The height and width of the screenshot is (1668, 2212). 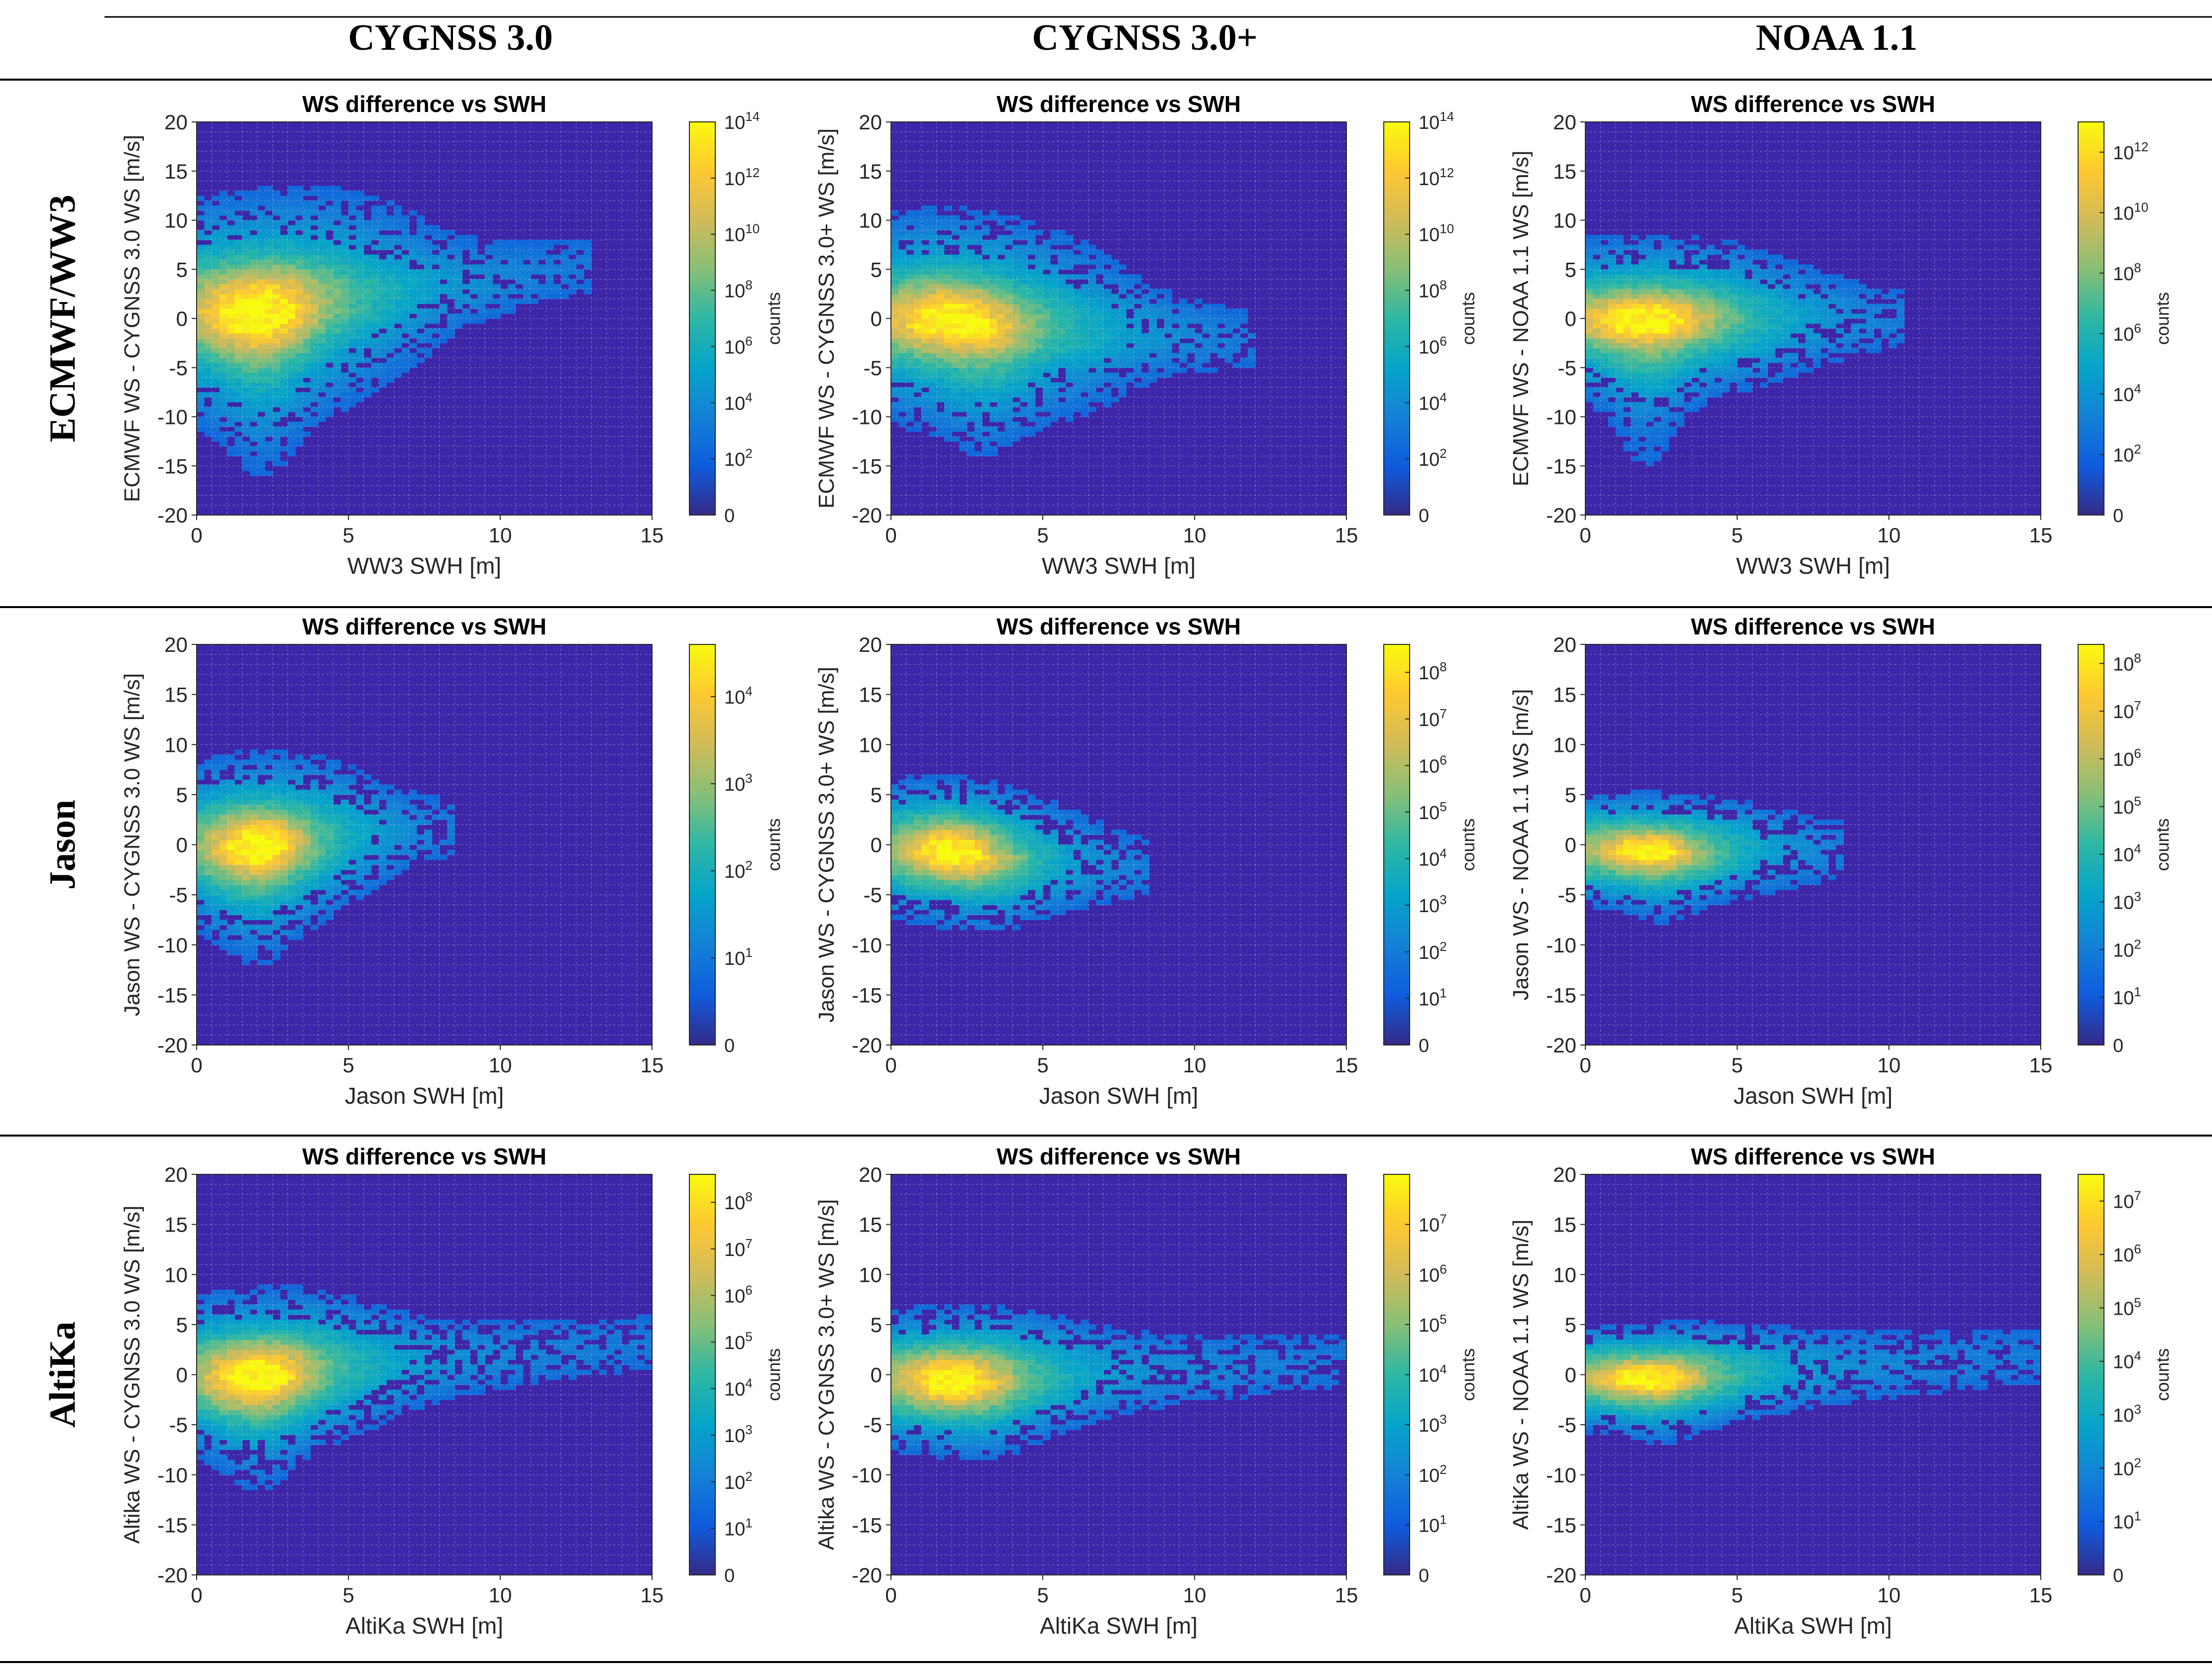 I want to click on y-tick-label: 5, so click(x=876, y=269).